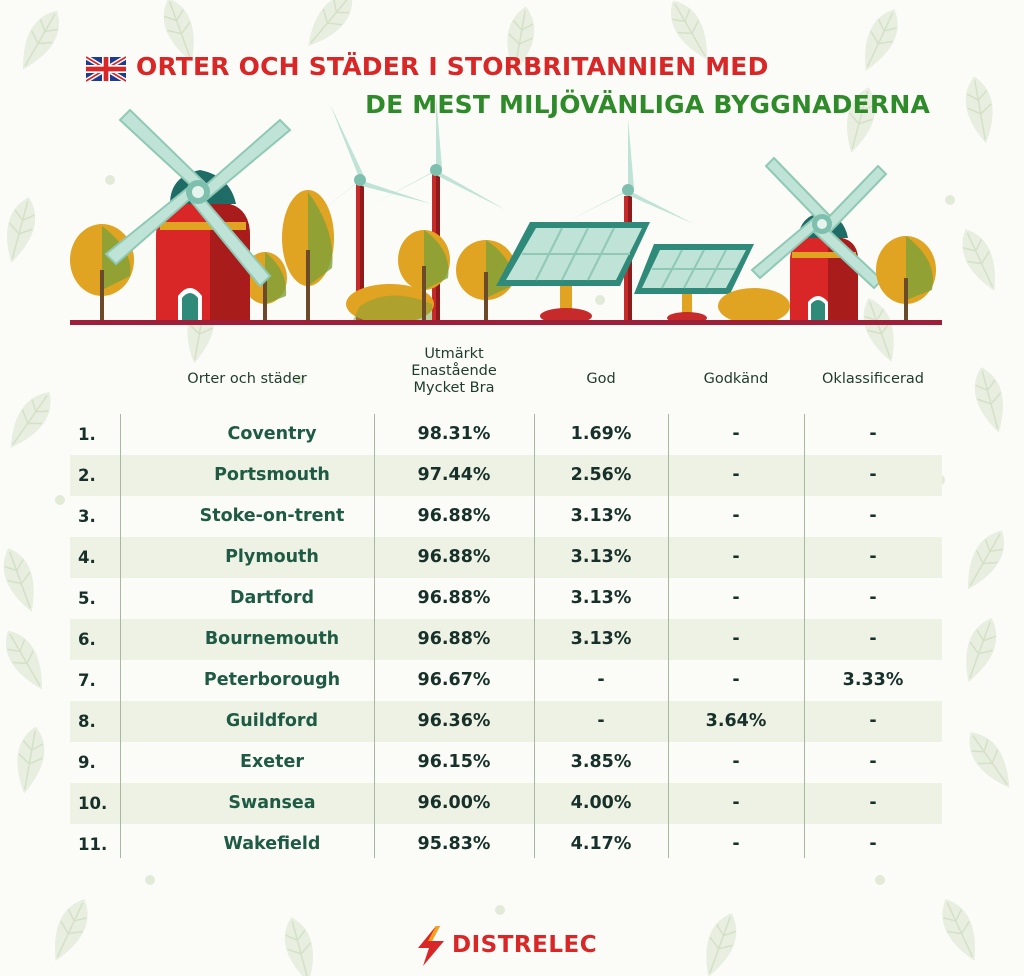 The image size is (1024, 976). What do you see at coordinates (247, 379) in the screenshot?
I see `col-header-city: Orter och städer` at bounding box center [247, 379].